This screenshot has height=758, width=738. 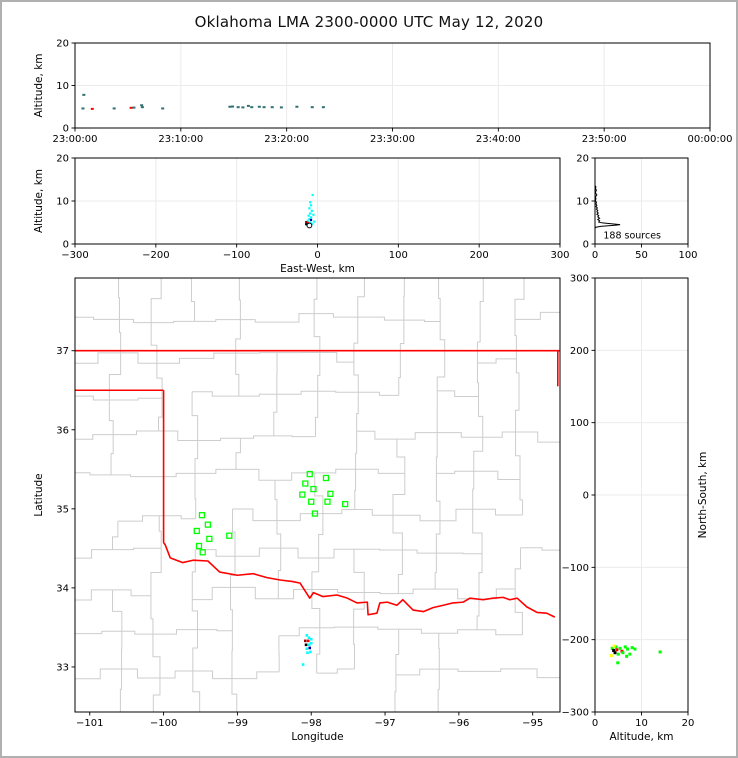 I want to click on ew_height-content, so click(x=310, y=211).